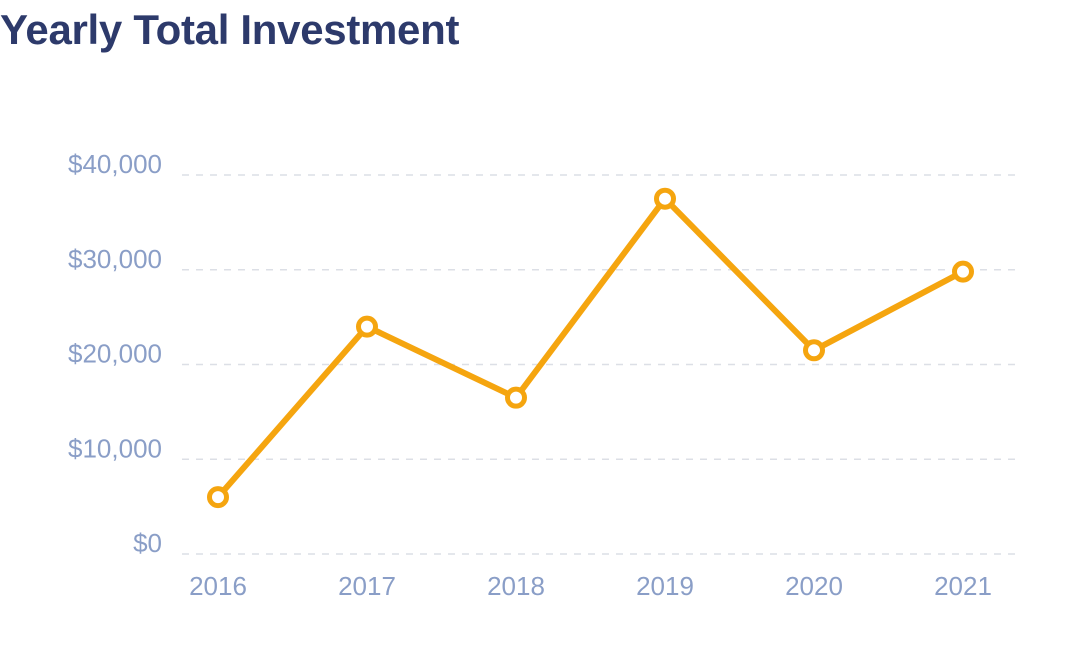 Image resolution: width=1080 pixels, height=658 pixels. What do you see at coordinates (218, 497) in the screenshot?
I see `data-point-2016` at bounding box center [218, 497].